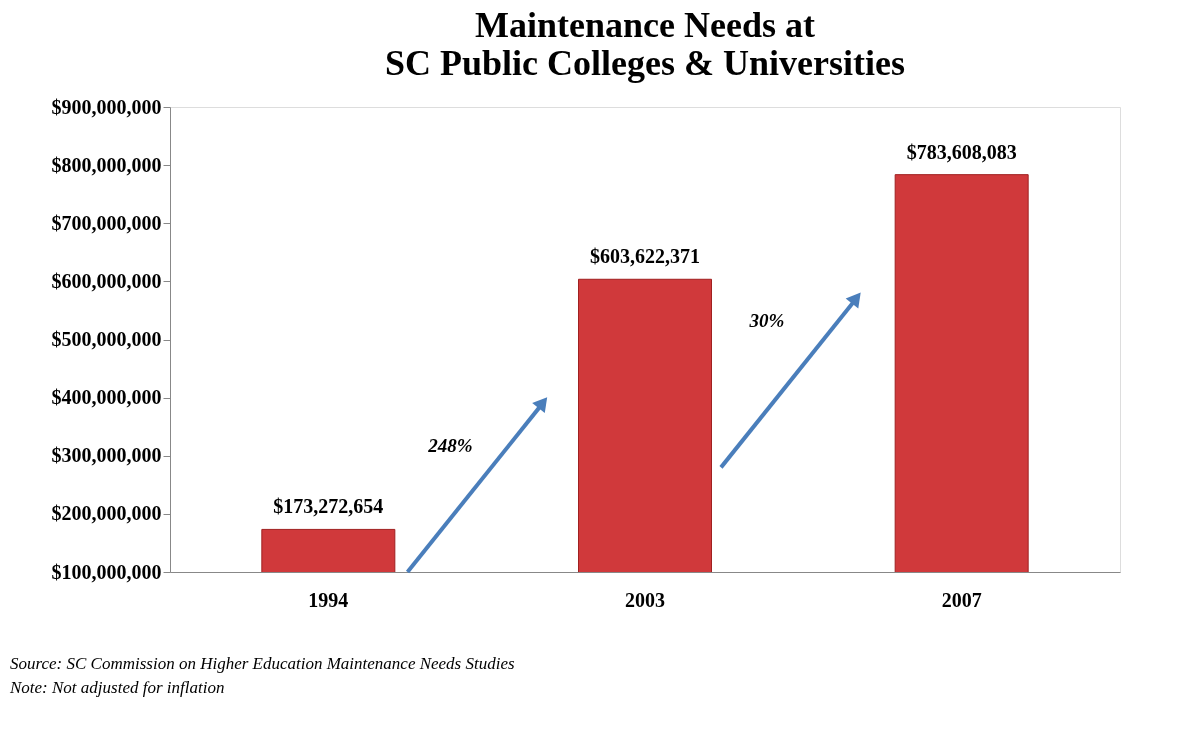  I want to click on x-tick-label: 2003, so click(645, 599).